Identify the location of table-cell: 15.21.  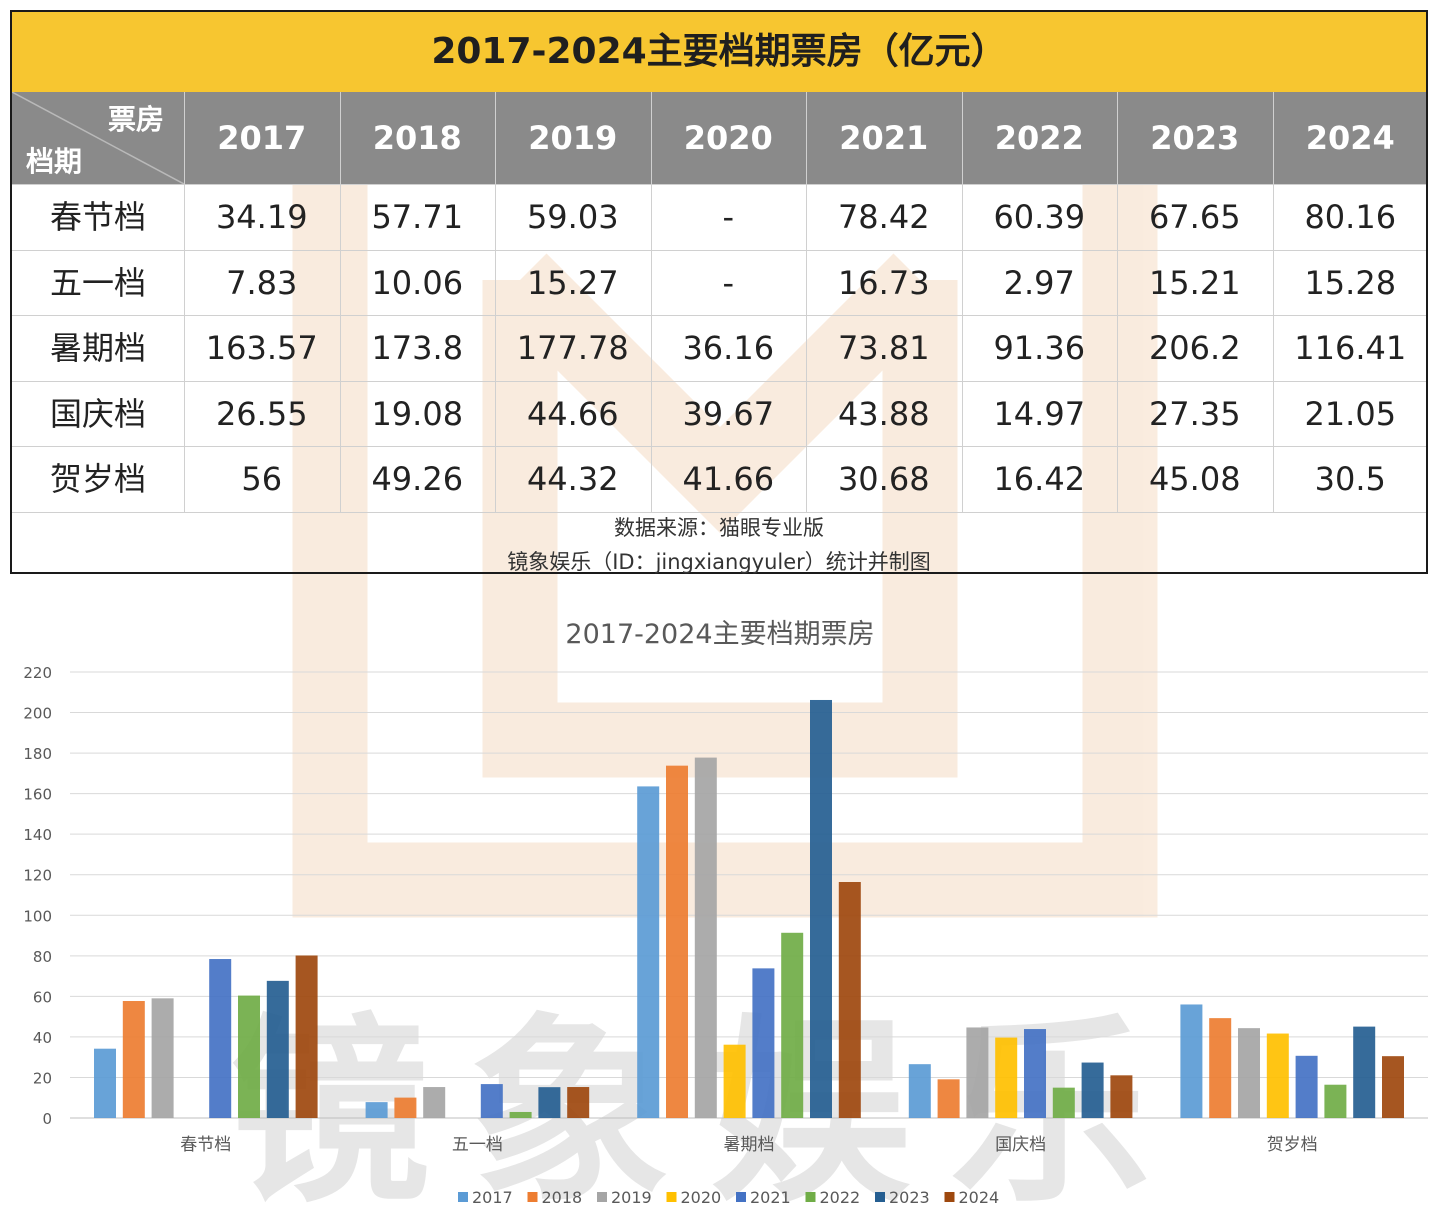
(1194, 282).